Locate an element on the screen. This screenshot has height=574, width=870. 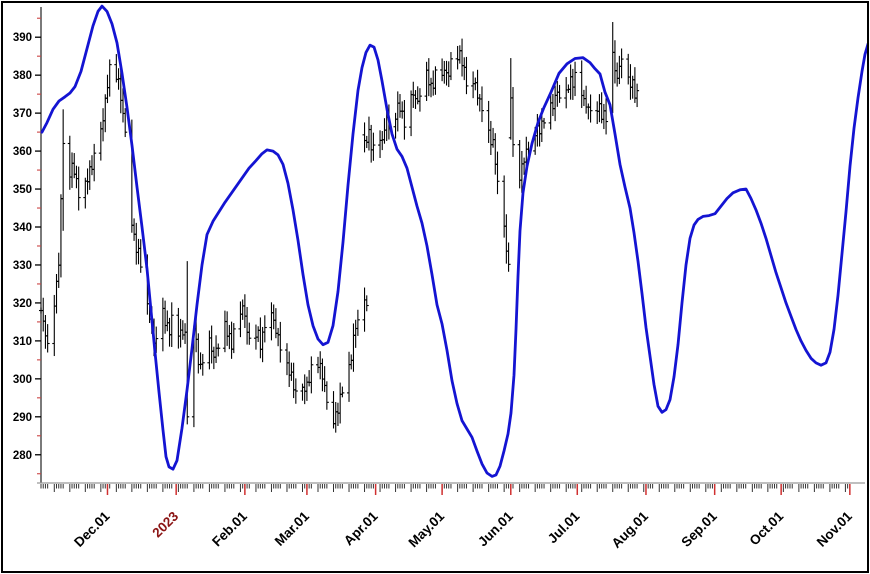
svg-text: 360 is located at coordinates (22, 152).